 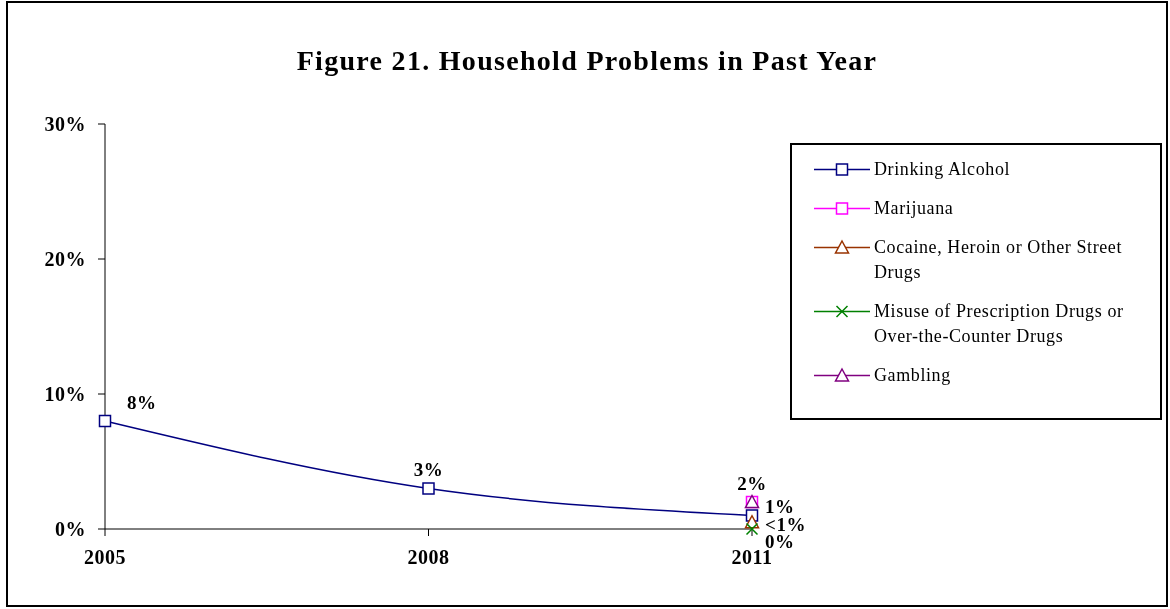 What do you see at coordinates (999, 260) in the screenshot?
I see `legend-label: Cocaine, Heroin or Other Street Drugs` at bounding box center [999, 260].